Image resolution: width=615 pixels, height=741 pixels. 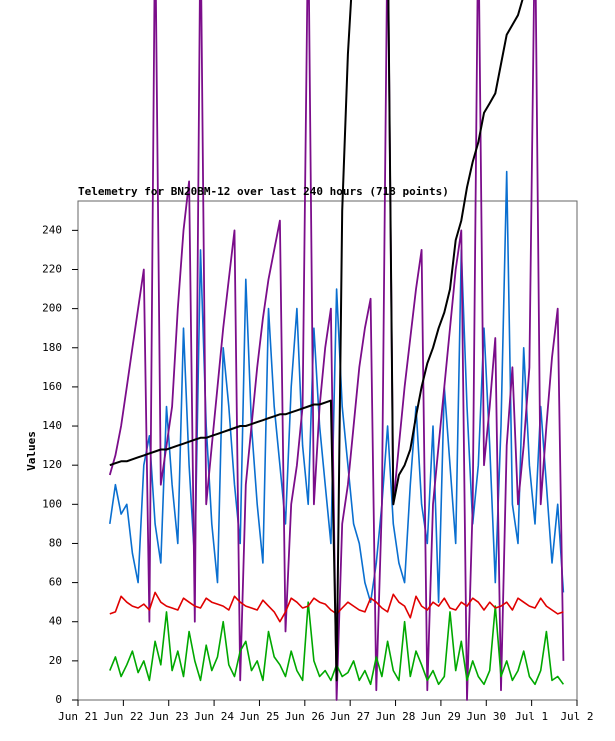 What do you see at coordinates (169, 716) in the screenshot?
I see `x-tick-label: Jun 23` at bounding box center [169, 716].